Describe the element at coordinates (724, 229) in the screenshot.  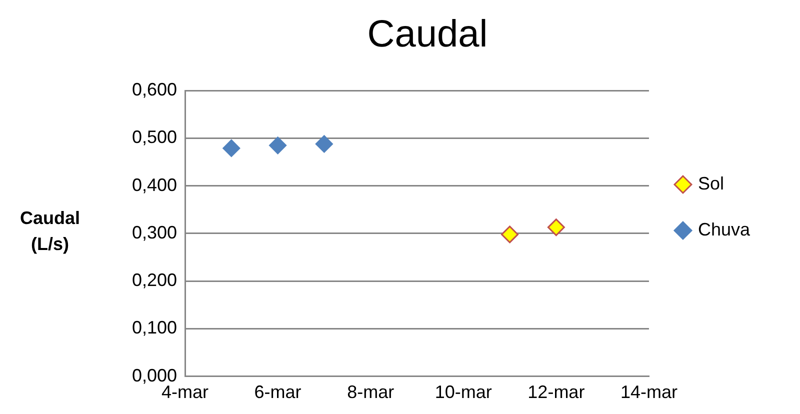
I see `legend-label: Chuva` at that location.